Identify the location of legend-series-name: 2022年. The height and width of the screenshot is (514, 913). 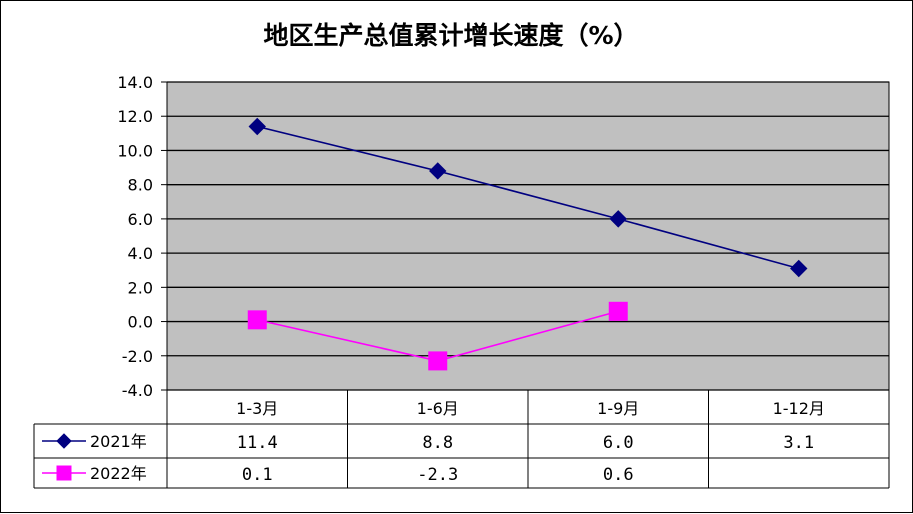
(118, 473).